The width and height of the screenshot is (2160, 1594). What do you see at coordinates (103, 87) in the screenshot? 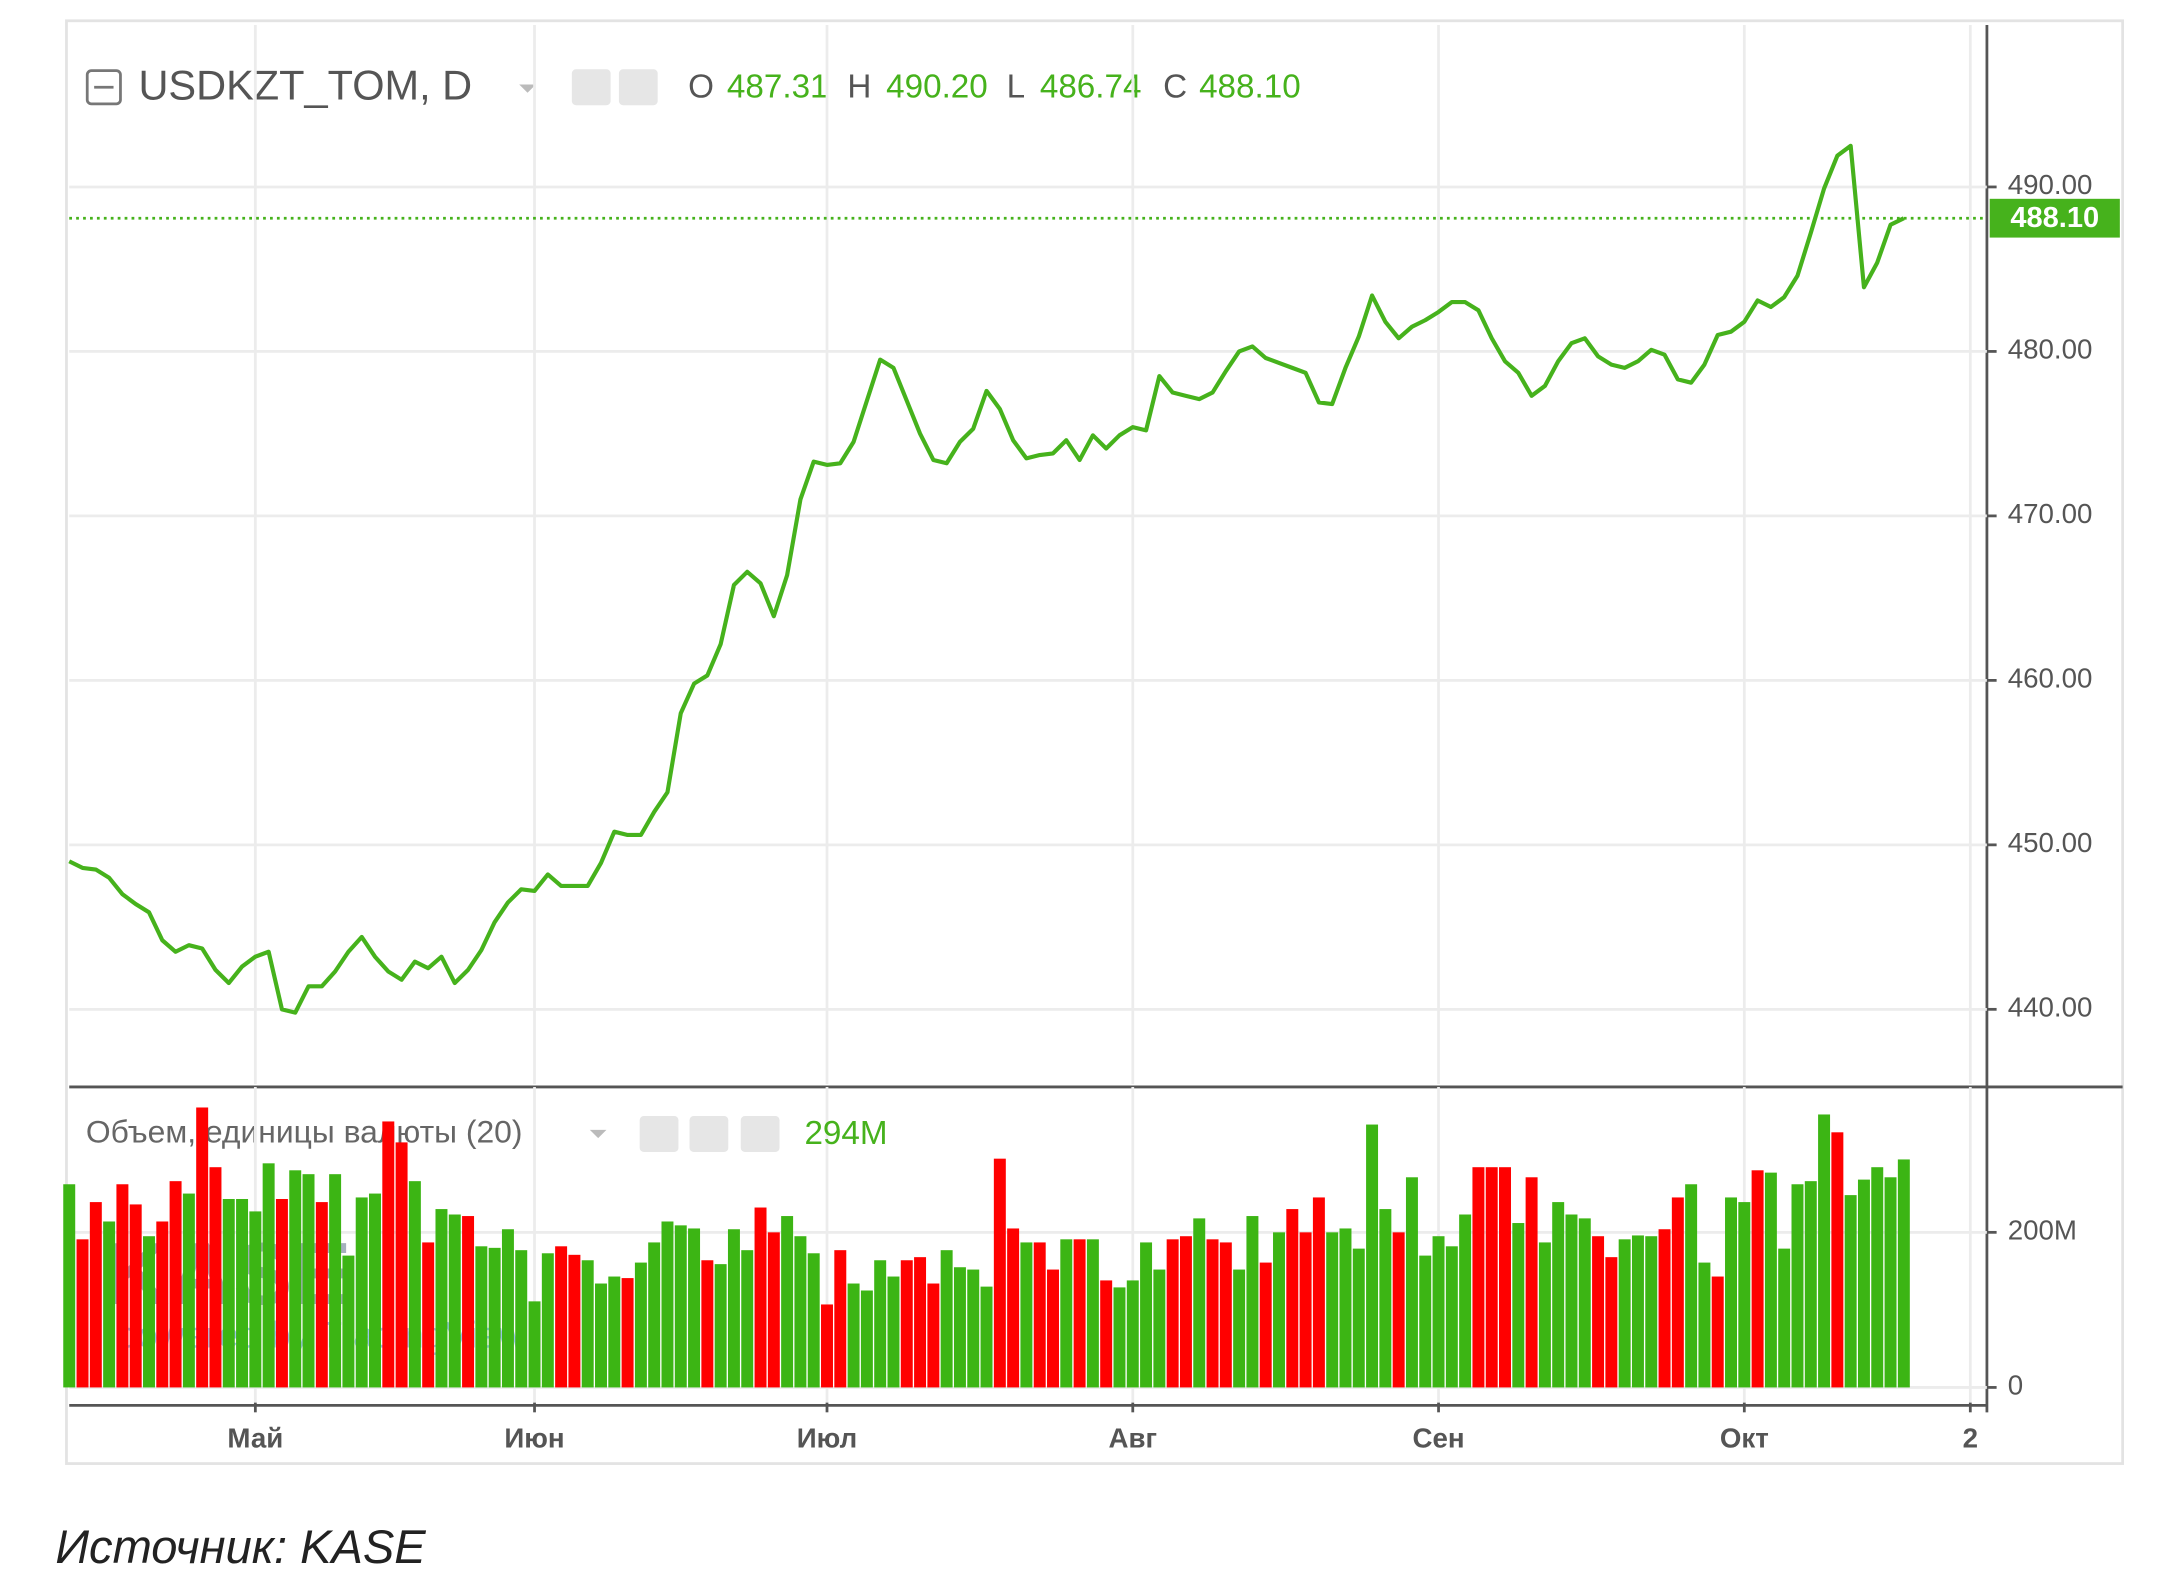
I see `collapse-button` at bounding box center [103, 87].